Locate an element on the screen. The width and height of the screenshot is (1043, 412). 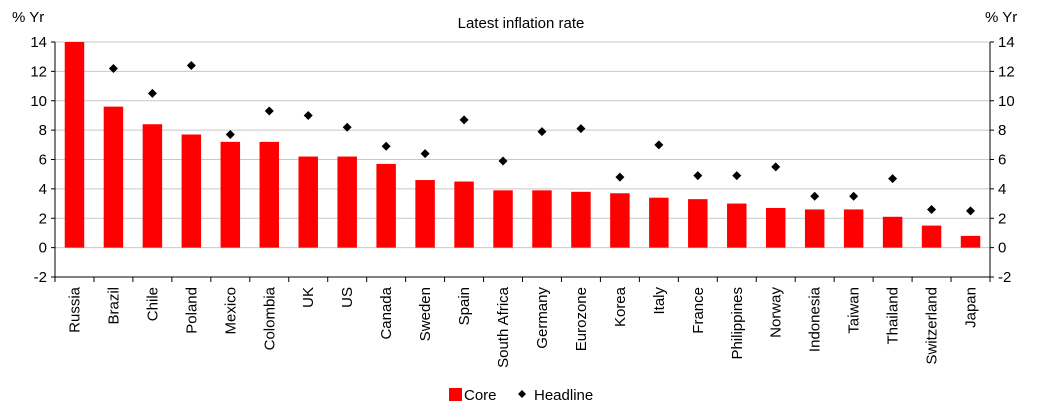
y-tick-label-right: 0 is located at coordinates (1002, 248).